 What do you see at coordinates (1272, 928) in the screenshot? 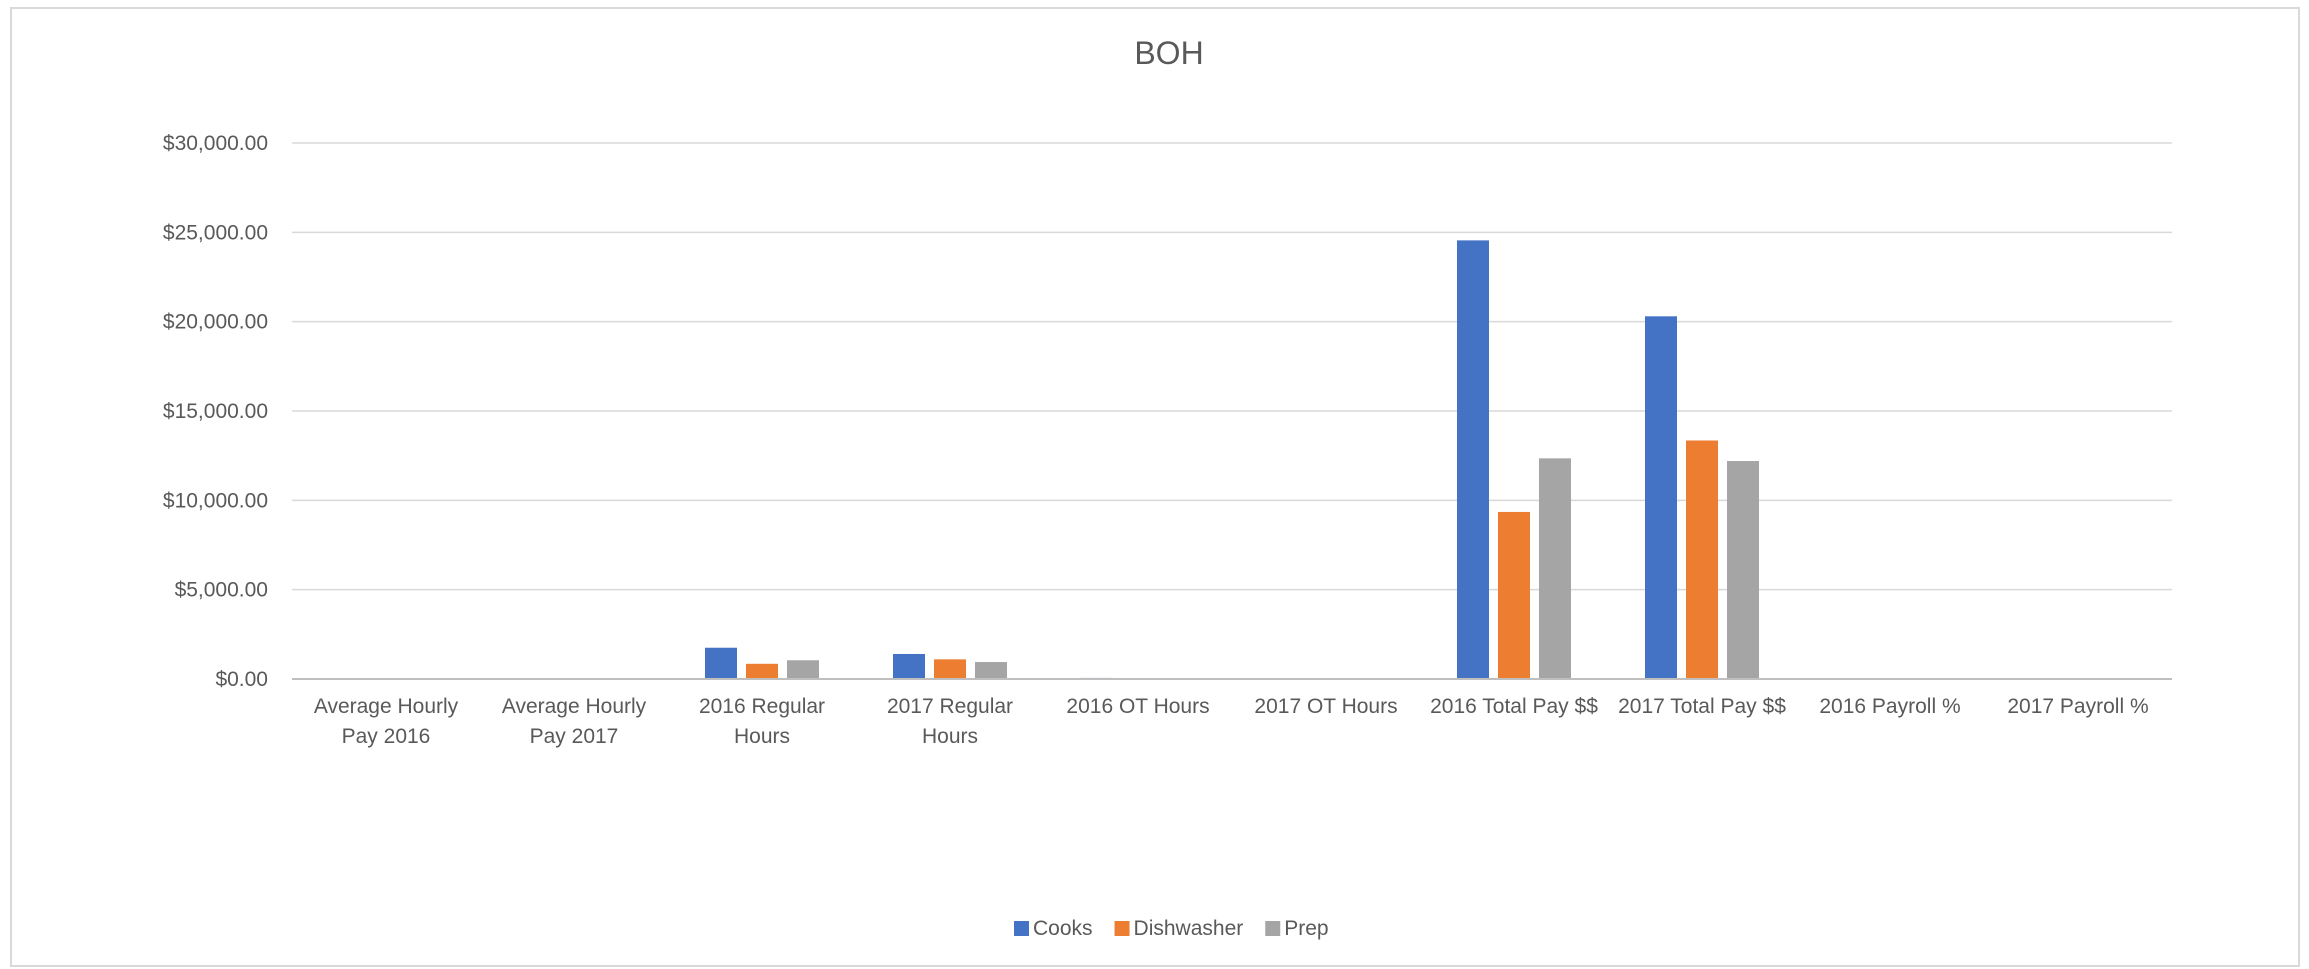
I see `legend-swatch-prep` at bounding box center [1272, 928].